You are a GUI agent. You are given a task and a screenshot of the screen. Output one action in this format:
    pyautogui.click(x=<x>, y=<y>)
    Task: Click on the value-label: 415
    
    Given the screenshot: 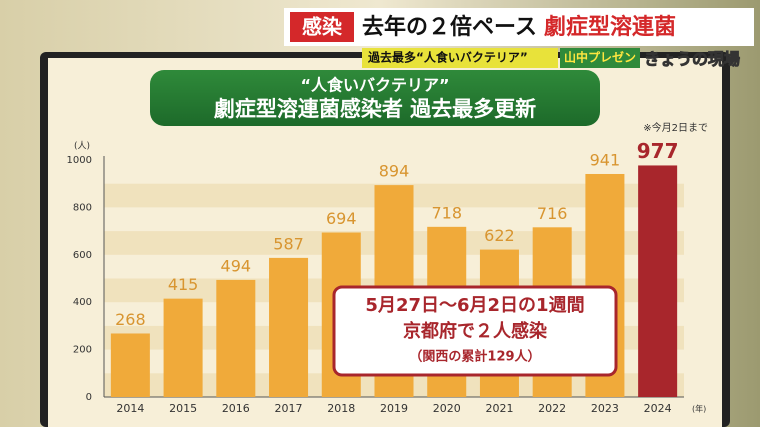 What is the action you would take?
    pyautogui.click(x=183, y=284)
    